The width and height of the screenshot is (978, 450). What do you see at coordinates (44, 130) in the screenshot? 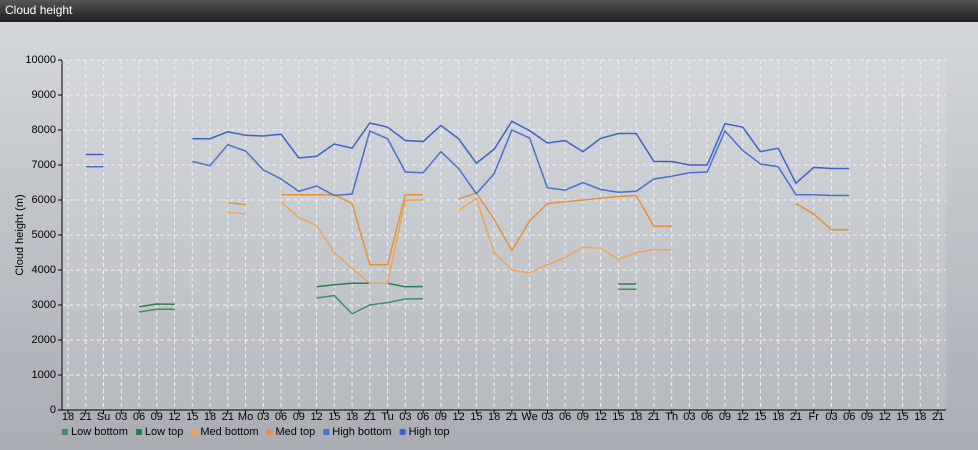
I see `y-tick-label: 8000` at bounding box center [44, 130].